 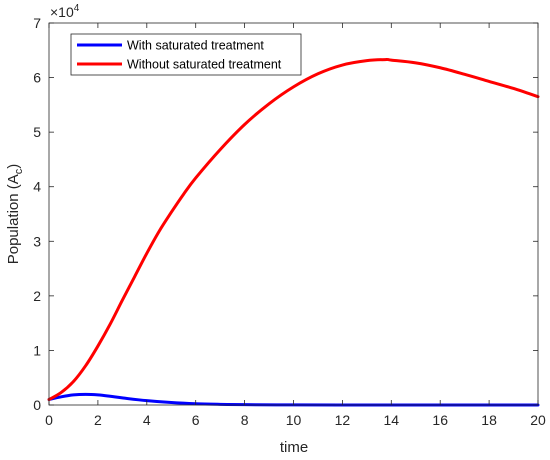 What do you see at coordinates (77, 8) in the screenshot?
I see `y-axis-multiplier-exponent: 4` at bounding box center [77, 8].